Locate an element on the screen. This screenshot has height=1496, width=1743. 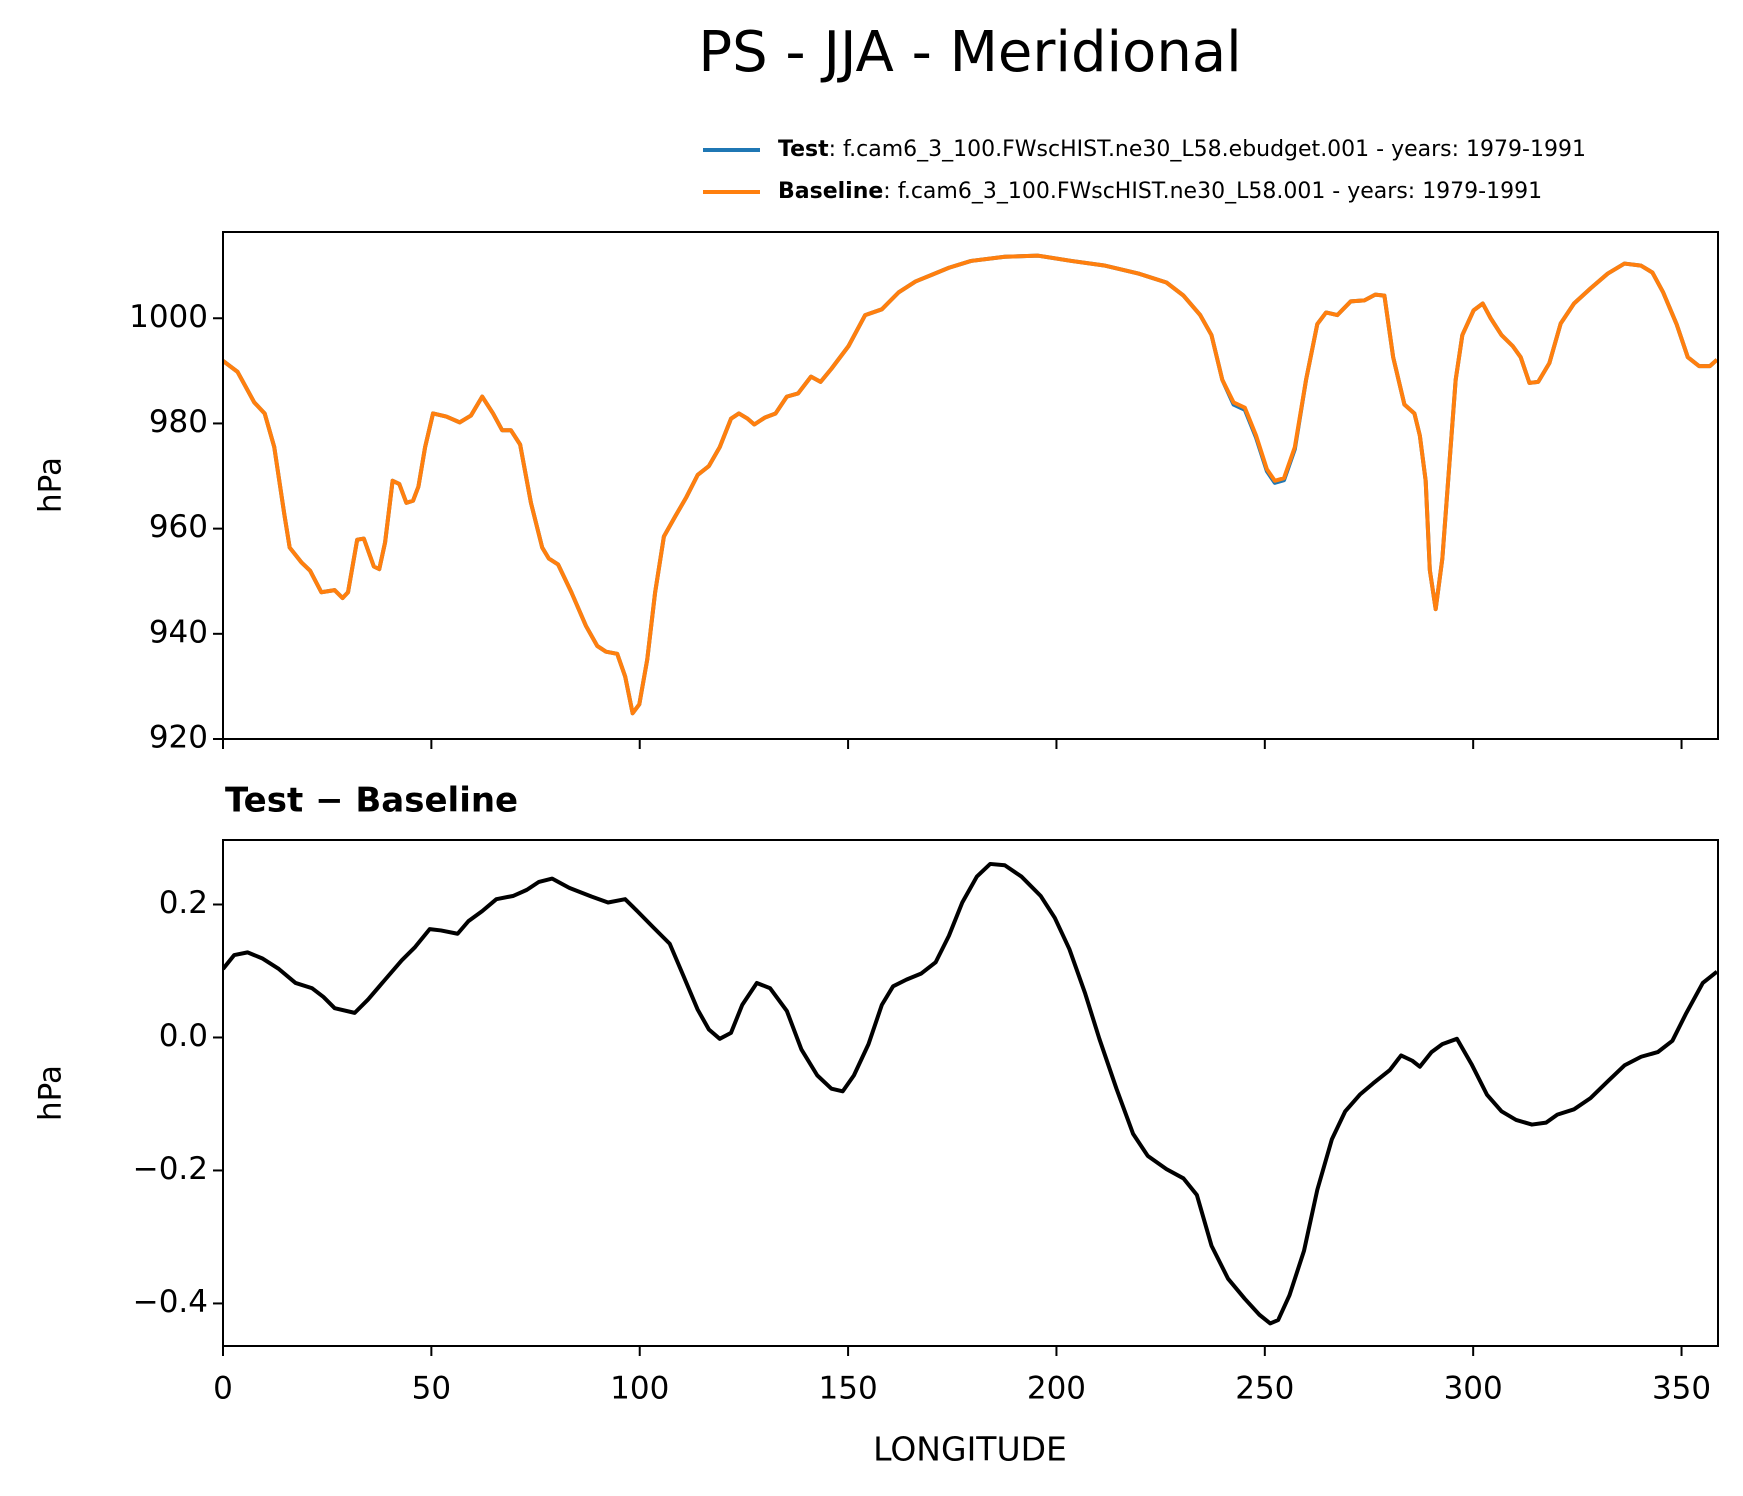
x-tick-label: 350 is located at coordinates (1681, 1389).